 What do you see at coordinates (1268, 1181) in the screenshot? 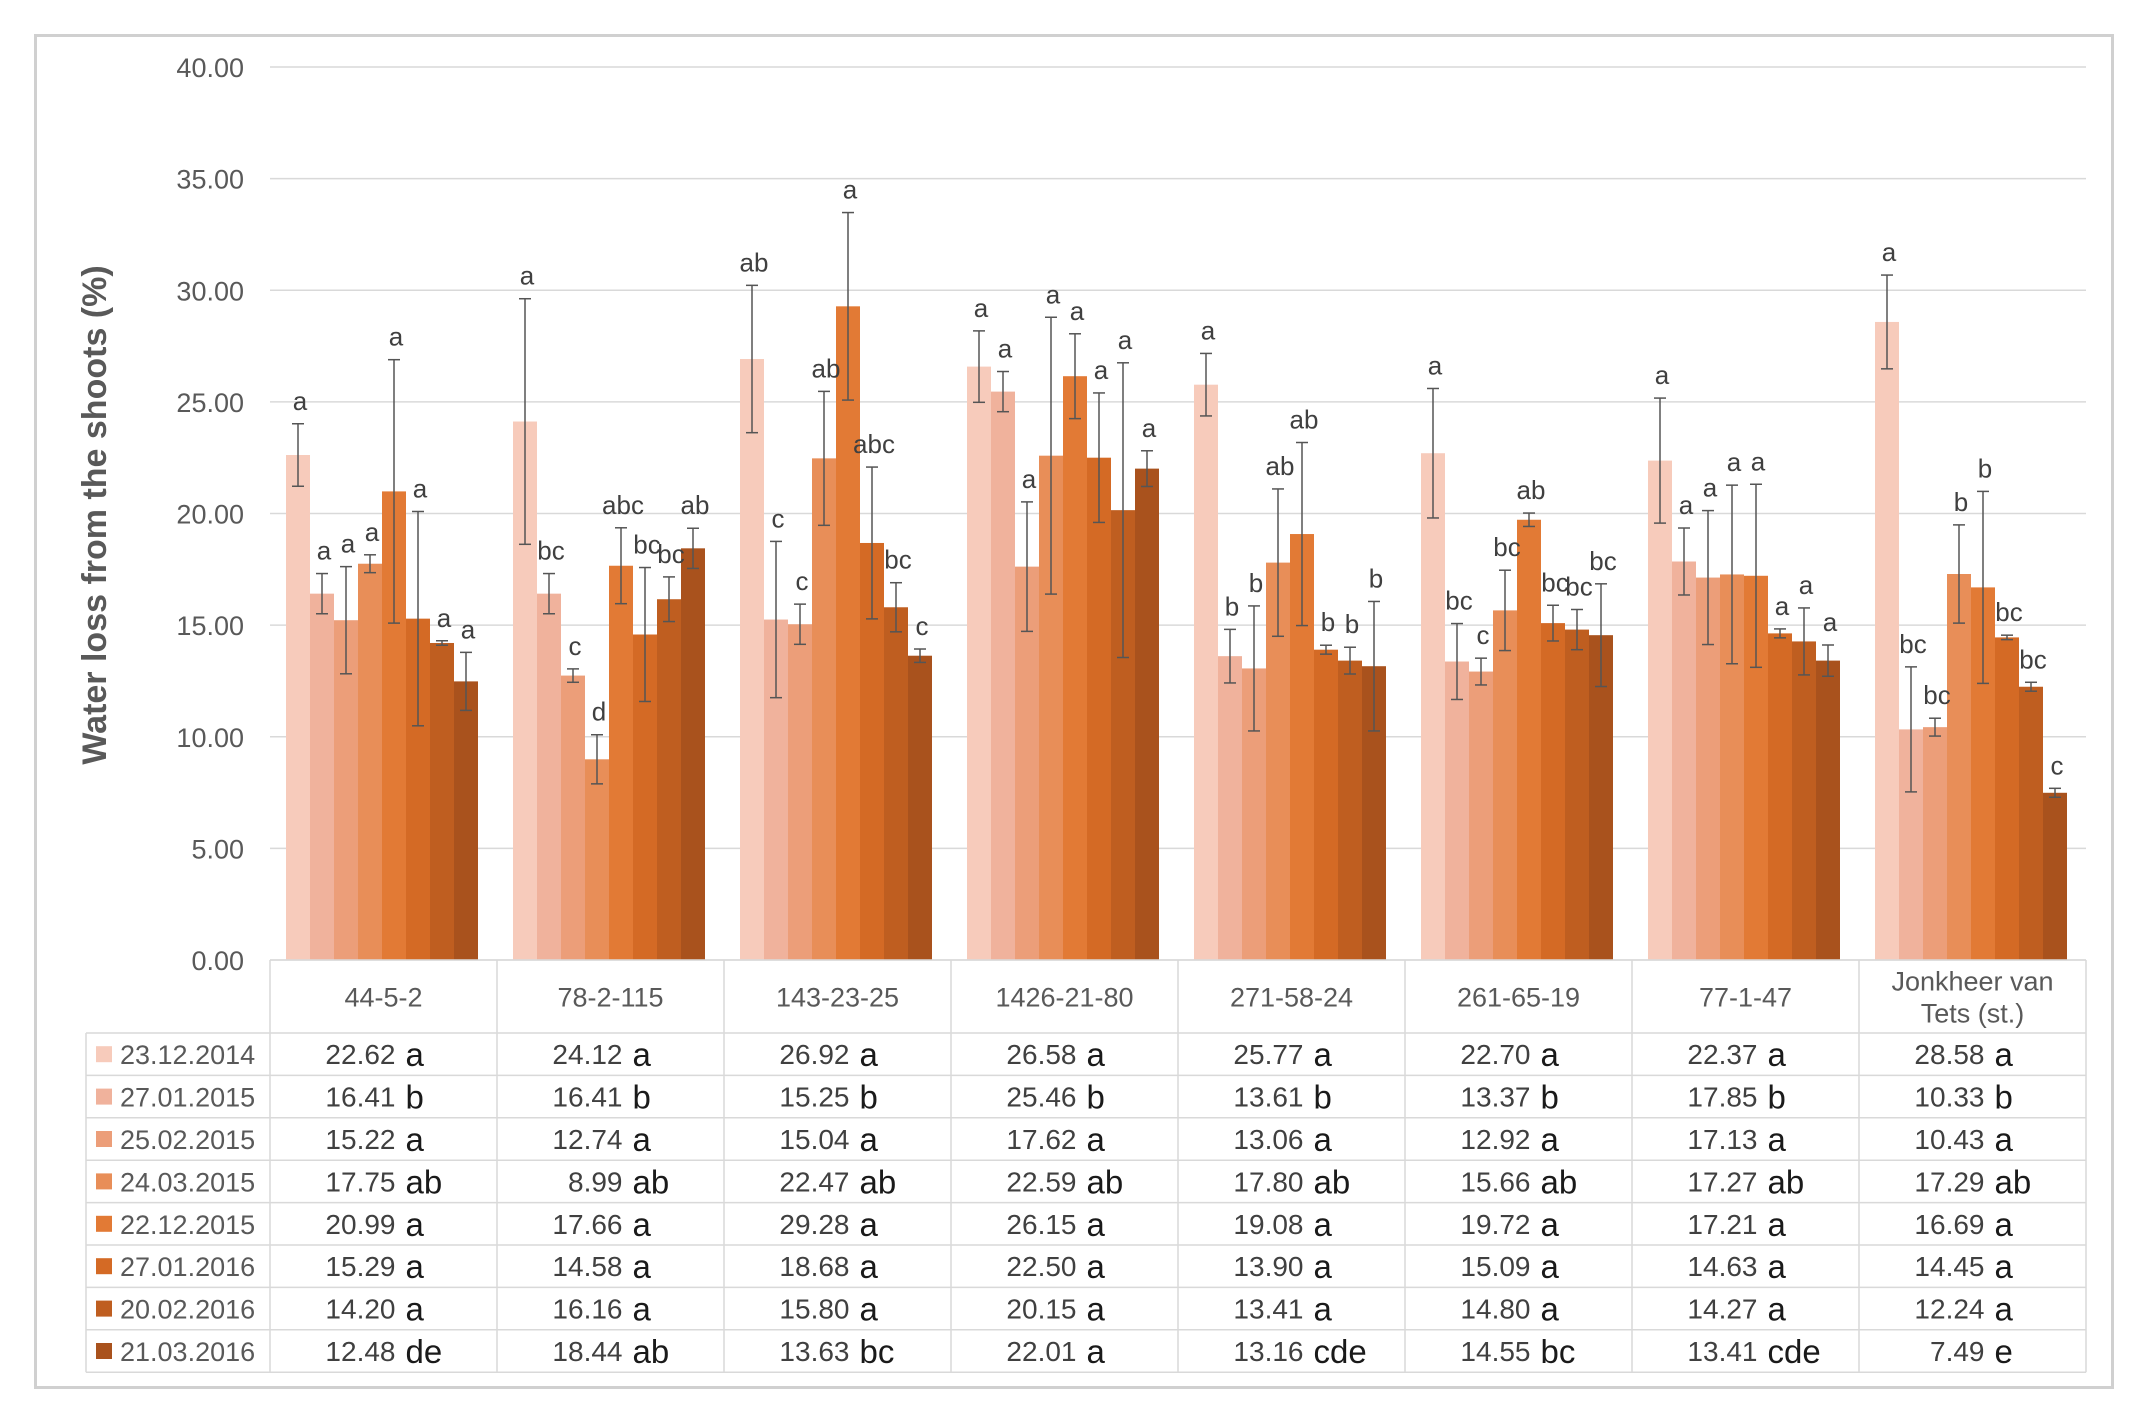
I see `table-value: 17.80` at bounding box center [1268, 1181].